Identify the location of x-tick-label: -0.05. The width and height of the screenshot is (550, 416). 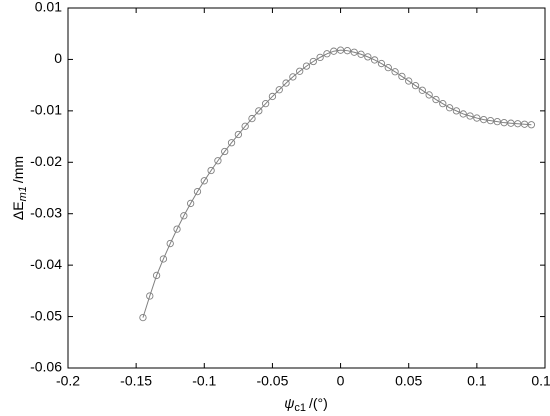
(272, 381).